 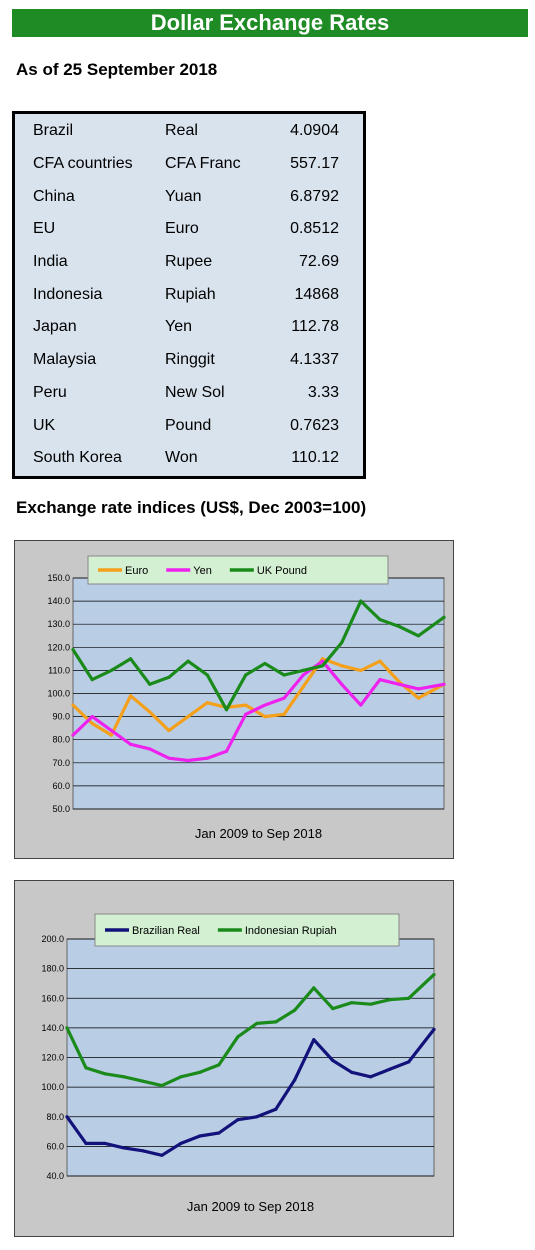 I want to click on country-cell: India, so click(x=50, y=262).